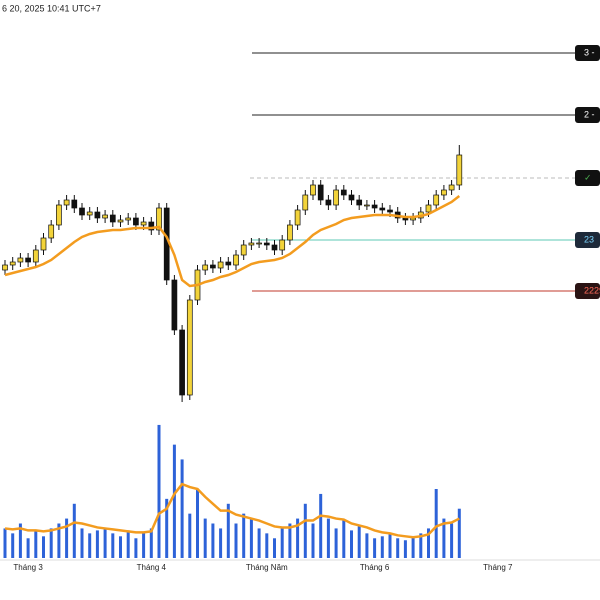 The height and width of the screenshot is (600, 600). I want to click on volume-ma, so click(232, 510).